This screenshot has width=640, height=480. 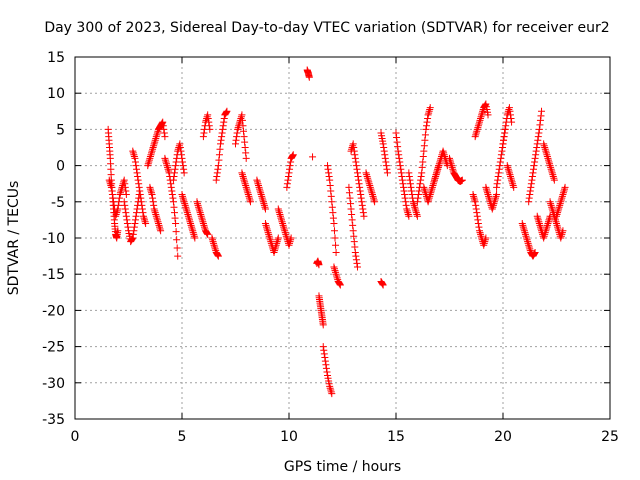 I want to click on x-axis-label: GPS time / hours, so click(x=342, y=467).